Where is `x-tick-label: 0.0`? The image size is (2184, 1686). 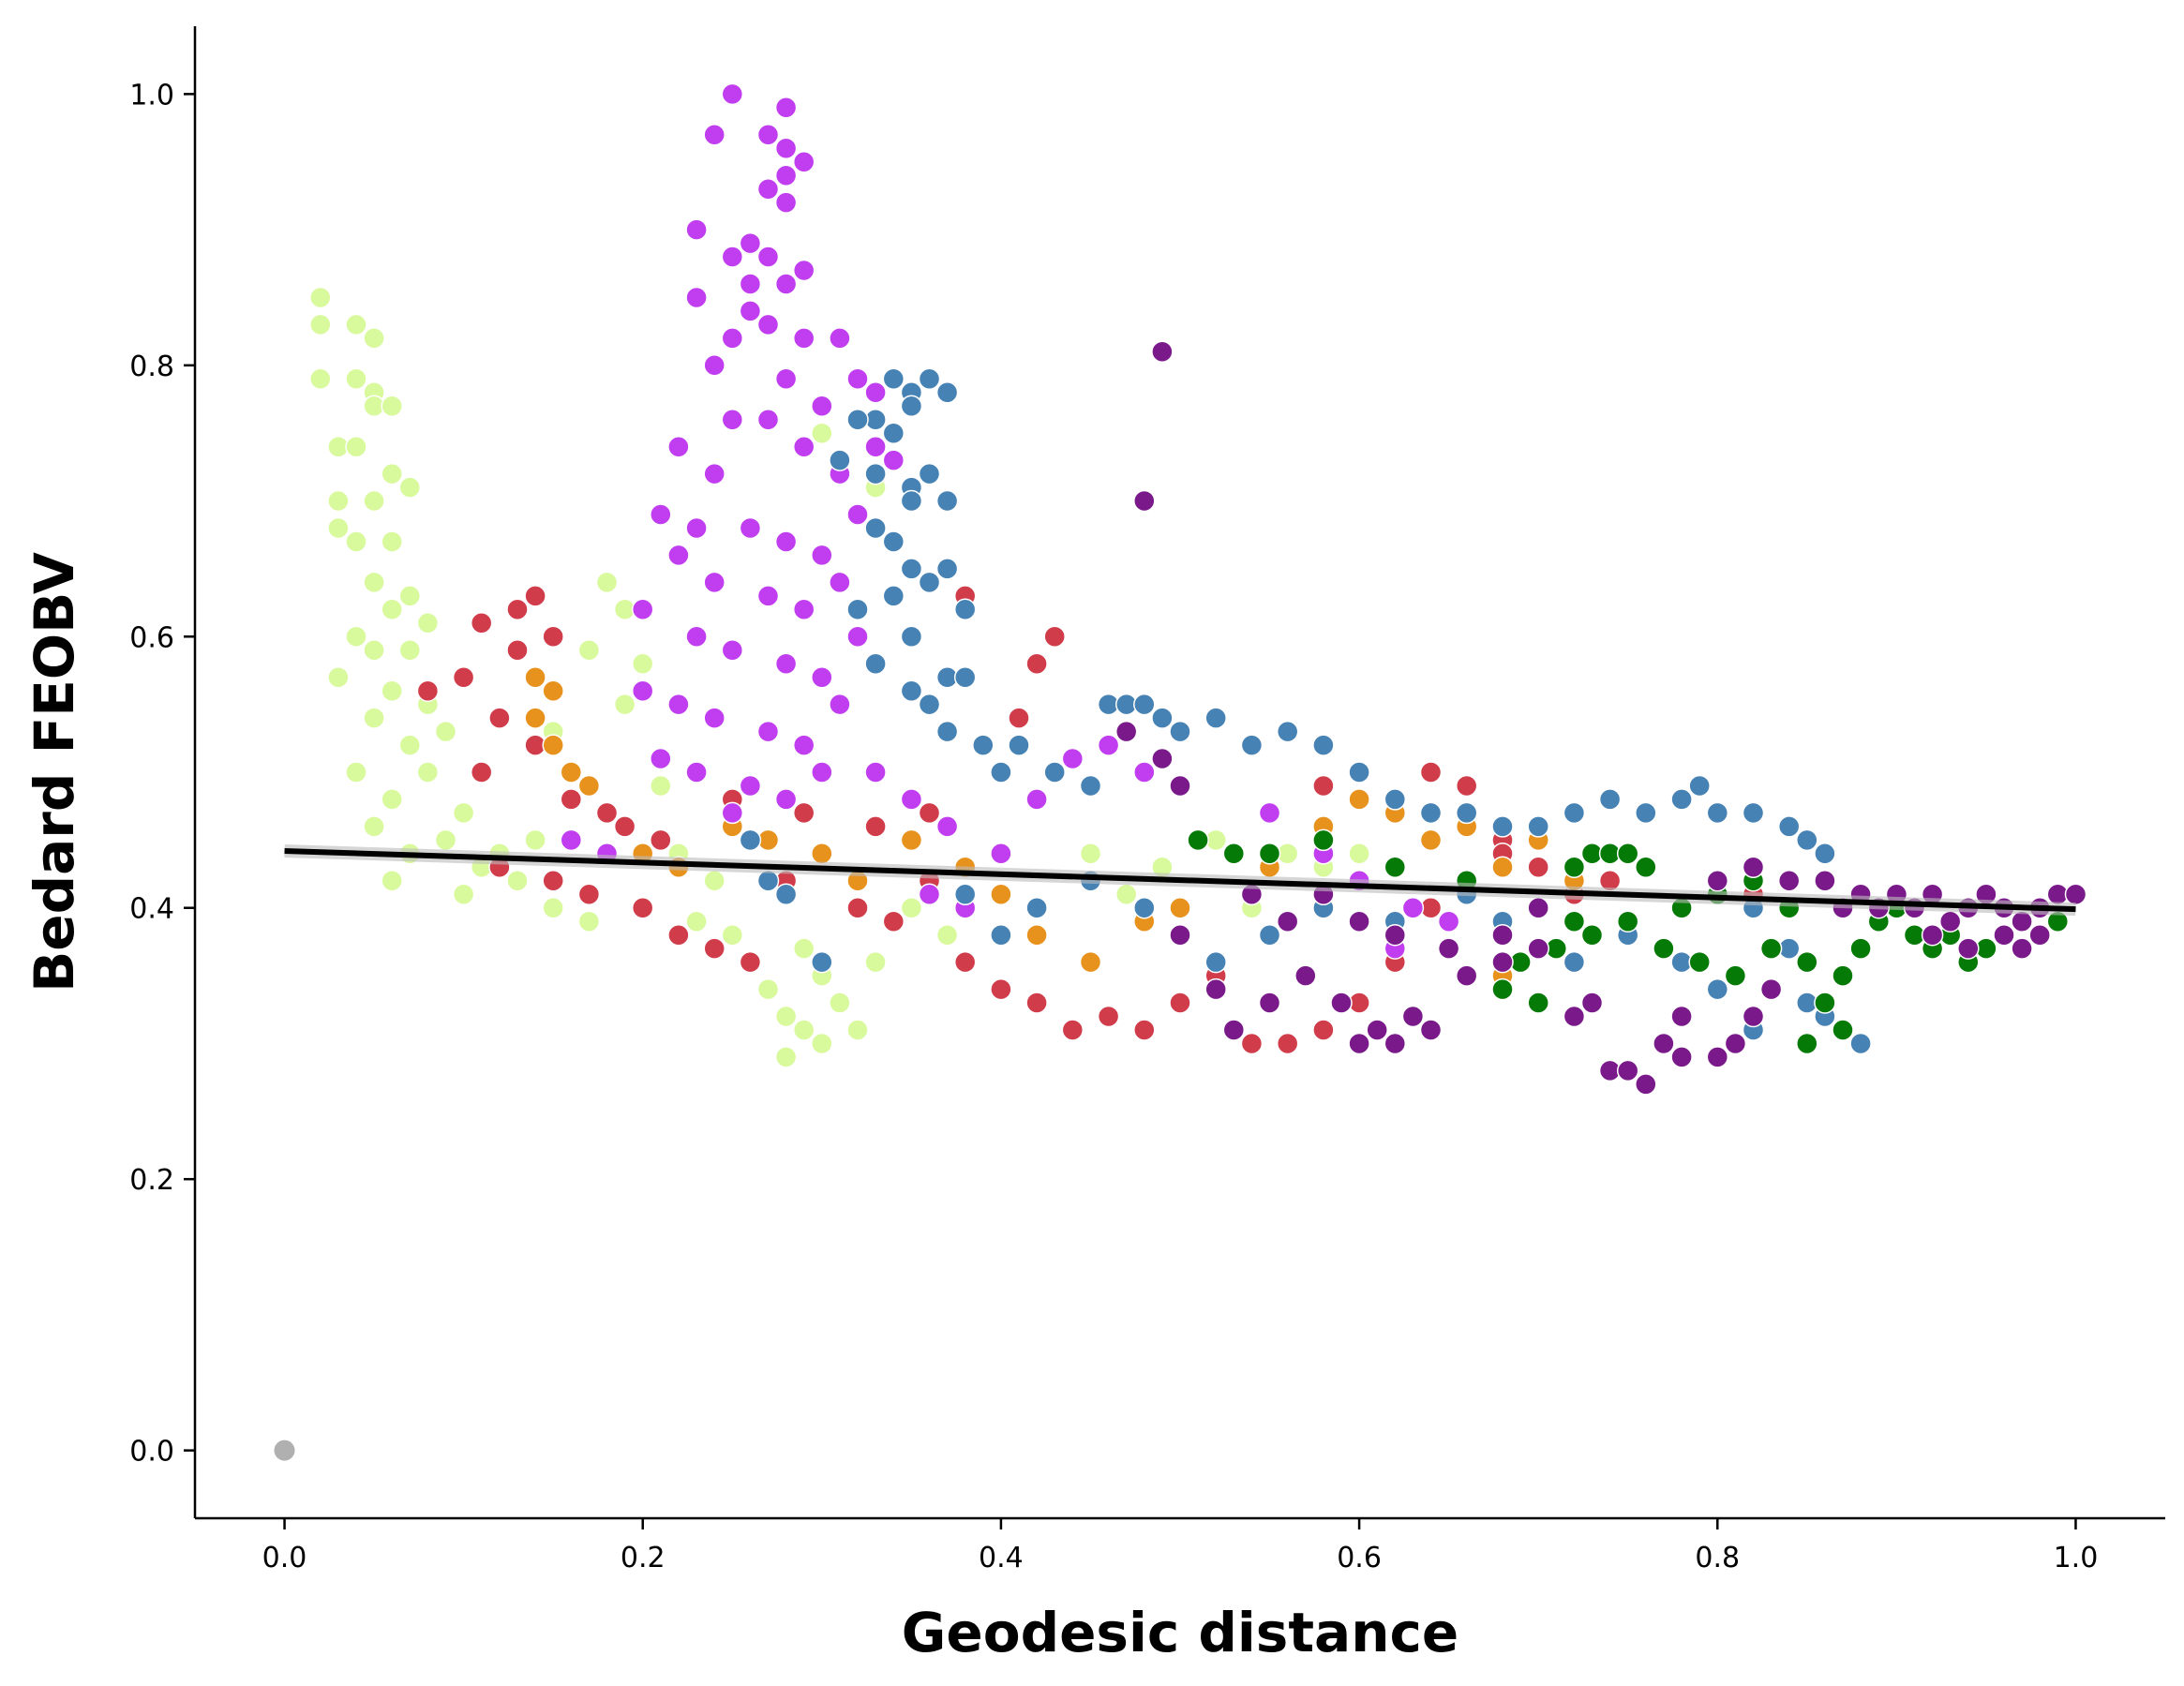
x-tick-label: 0.0 is located at coordinates (284, 1558).